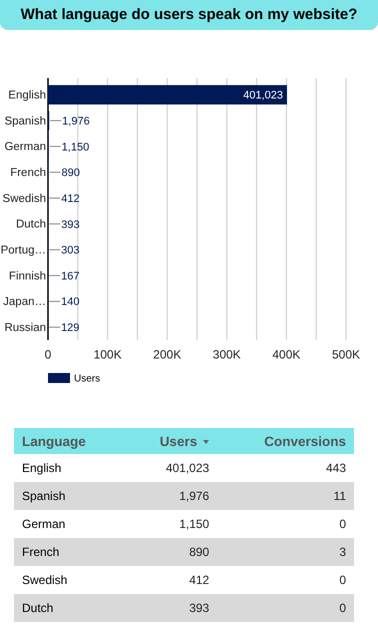 The width and height of the screenshot is (378, 631). I want to click on data-label: 140, so click(70, 302).